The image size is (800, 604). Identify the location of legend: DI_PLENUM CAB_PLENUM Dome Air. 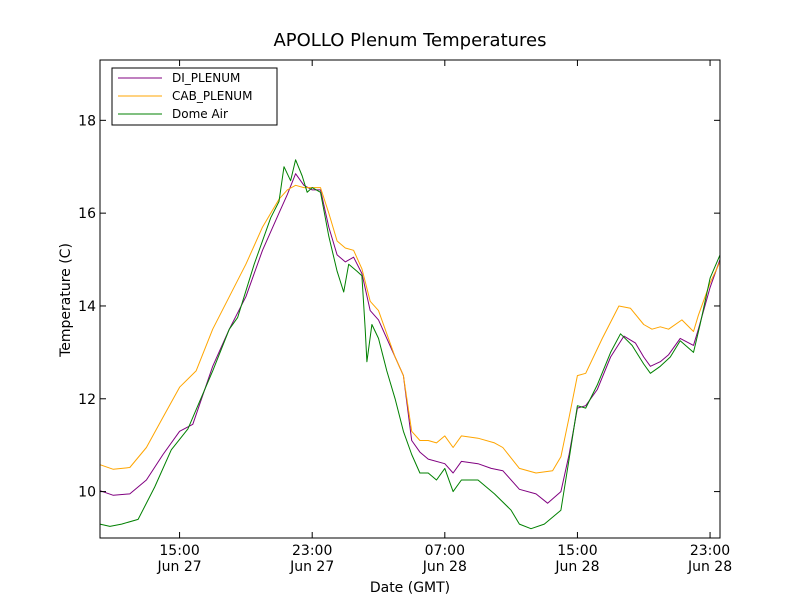
(194, 96).